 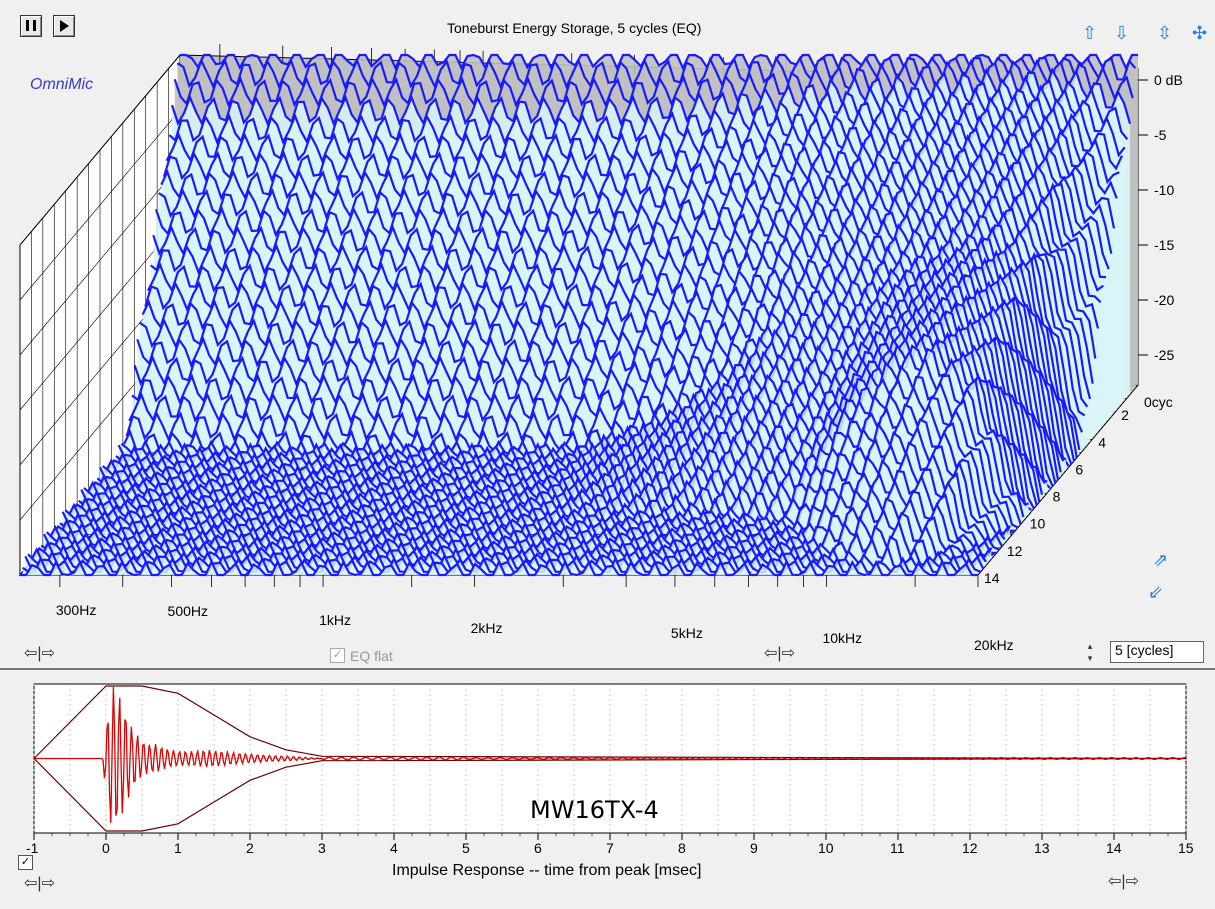 I want to click on impulse-tick-label: 14, so click(x=1114, y=848).